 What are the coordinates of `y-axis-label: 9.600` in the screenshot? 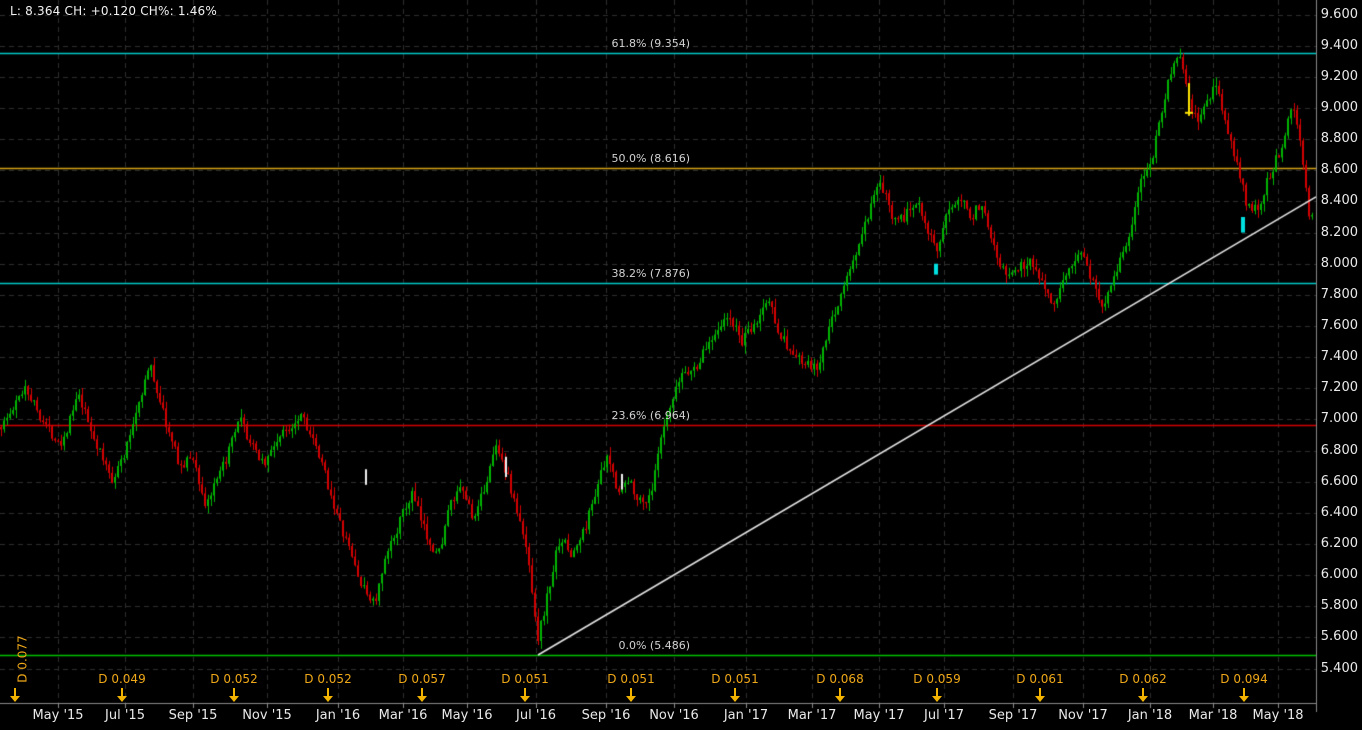 It's located at (1339, 14).